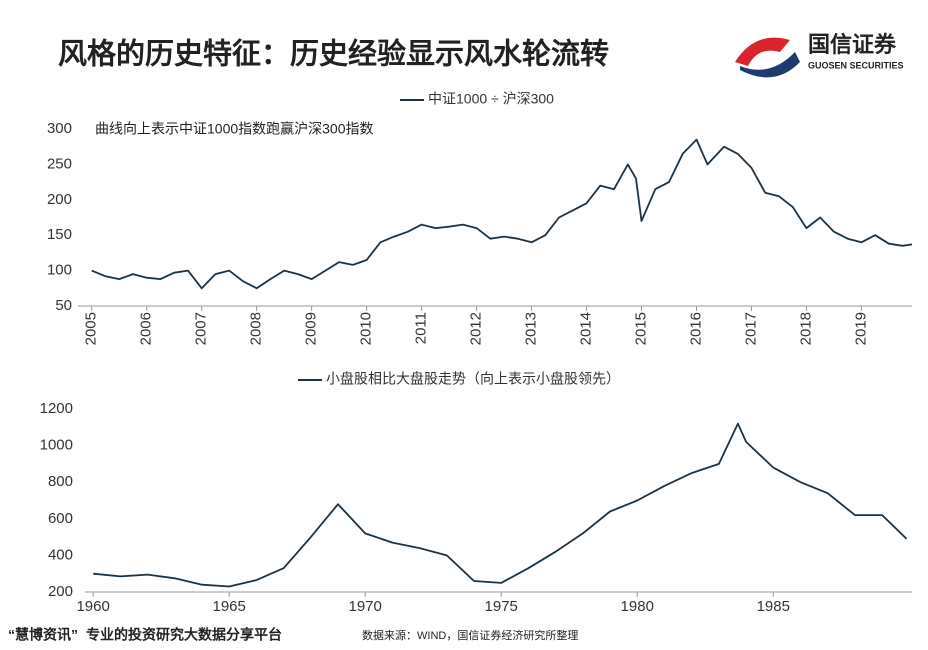 Image resolution: width=928 pixels, height=650 pixels. Describe the element at coordinates (586, 328) in the screenshot. I see `x-tick-label: 2014` at that location.